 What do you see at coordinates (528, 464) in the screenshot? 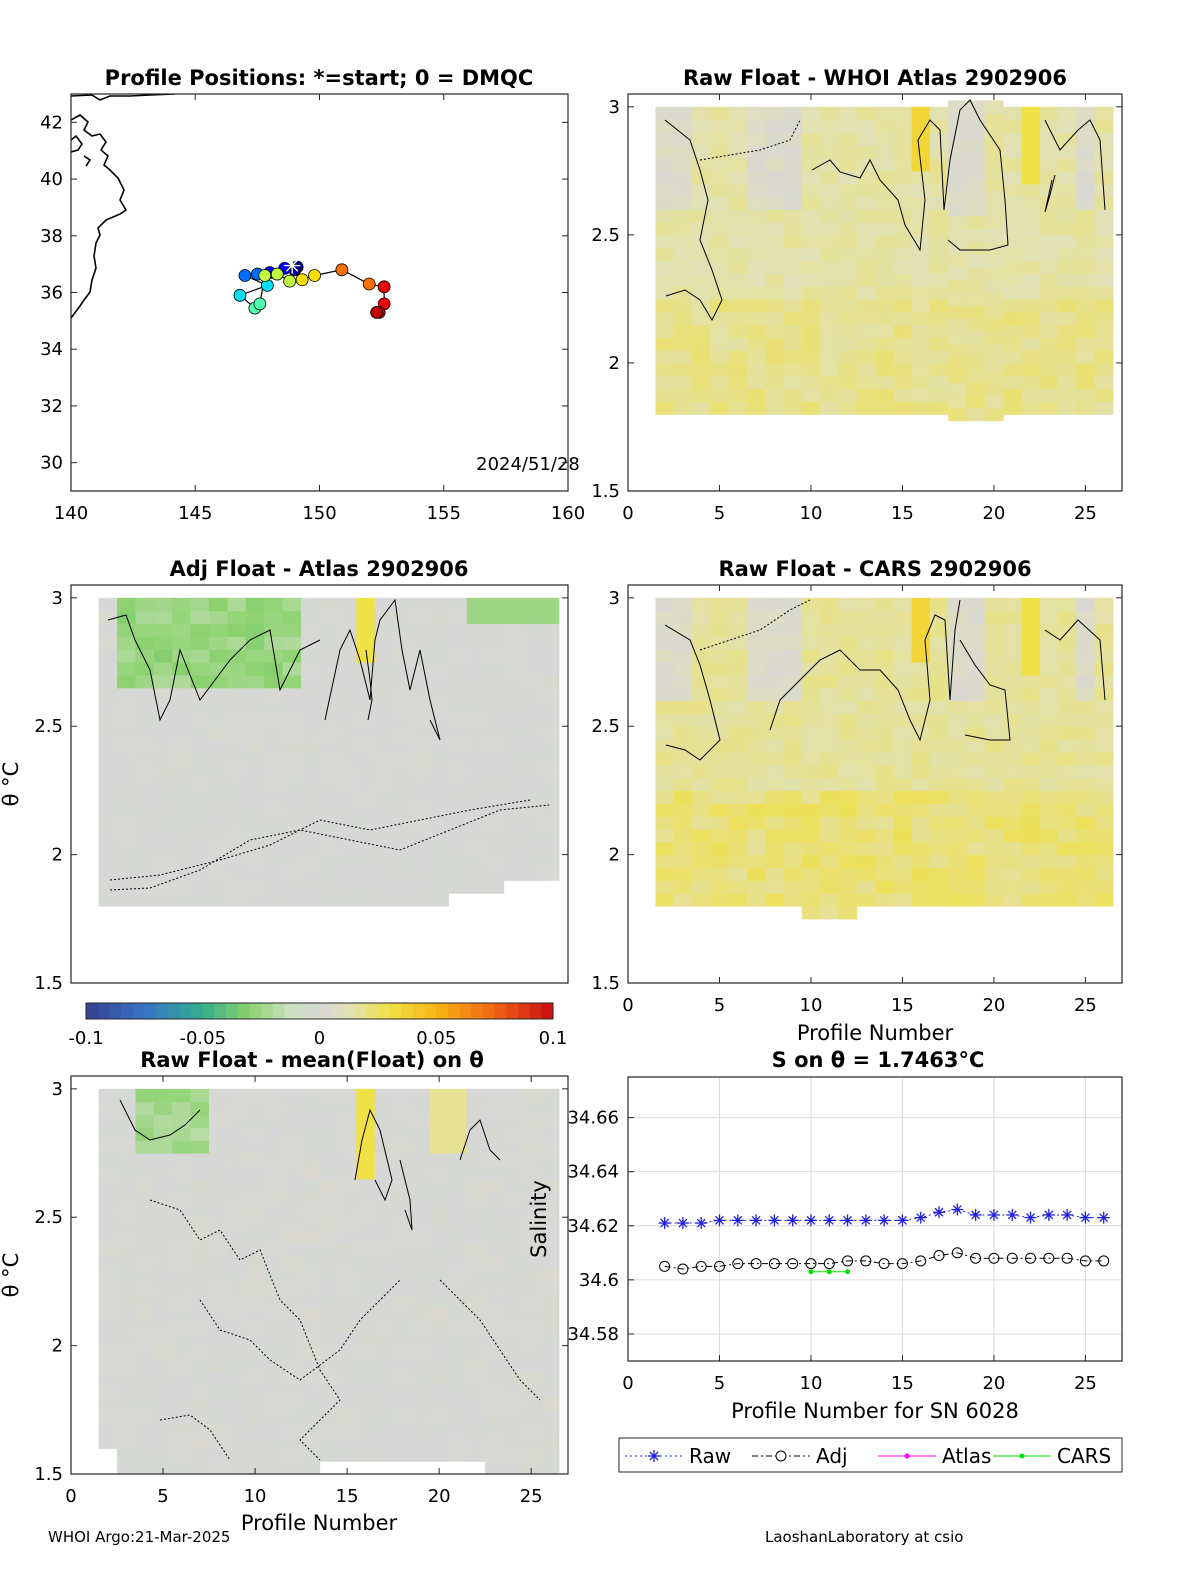
I see `map-date-label: 2024/51/28` at bounding box center [528, 464].